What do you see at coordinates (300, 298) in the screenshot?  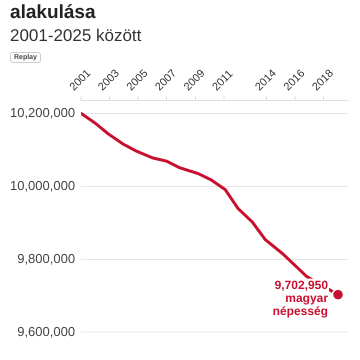 I see `annotation: 9,702,950 magyar népesség` at bounding box center [300, 298].